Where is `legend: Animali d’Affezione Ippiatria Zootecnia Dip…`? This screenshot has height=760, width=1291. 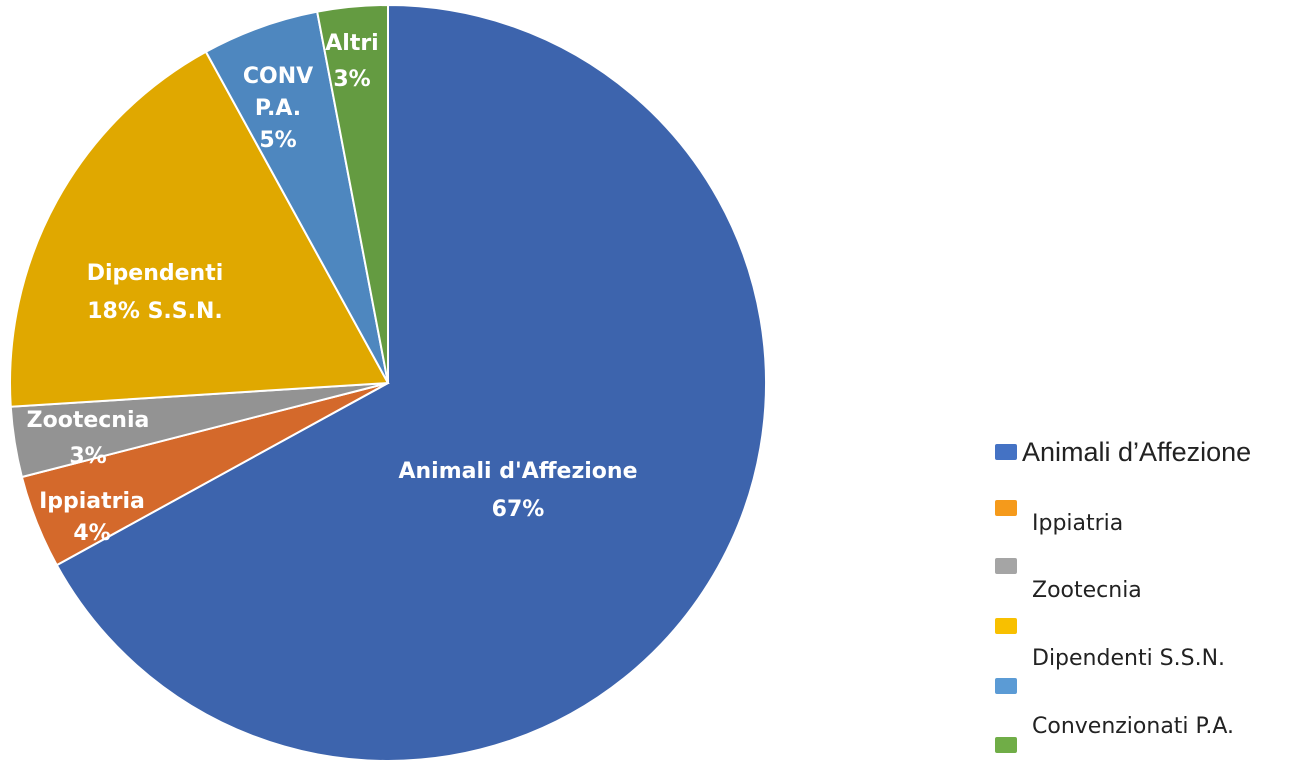
legend: Animali d’Affezione Ippiatria Zootecnia Dip… is located at coordinates (1123, 595).